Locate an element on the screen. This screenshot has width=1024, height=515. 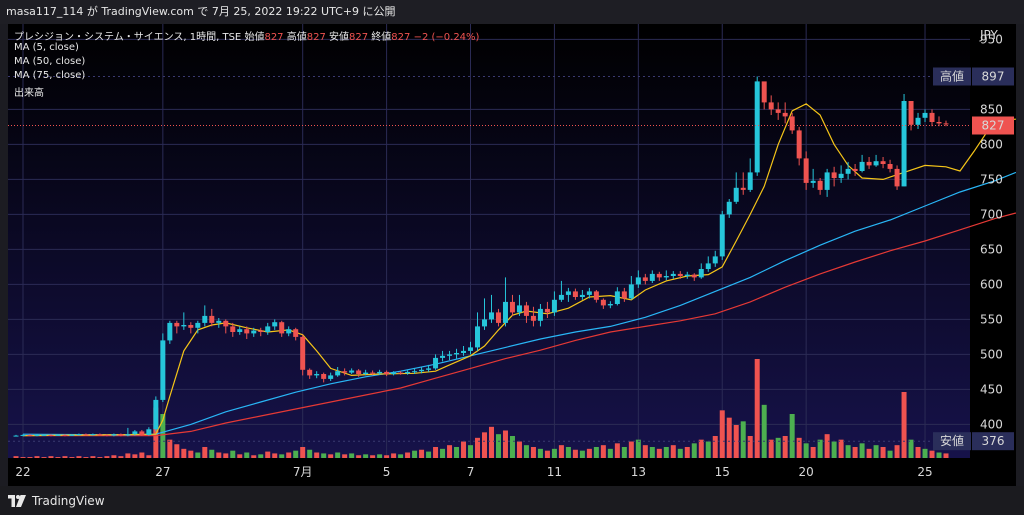
legend-high-label: 高値 is located at coordinates (296, 37).